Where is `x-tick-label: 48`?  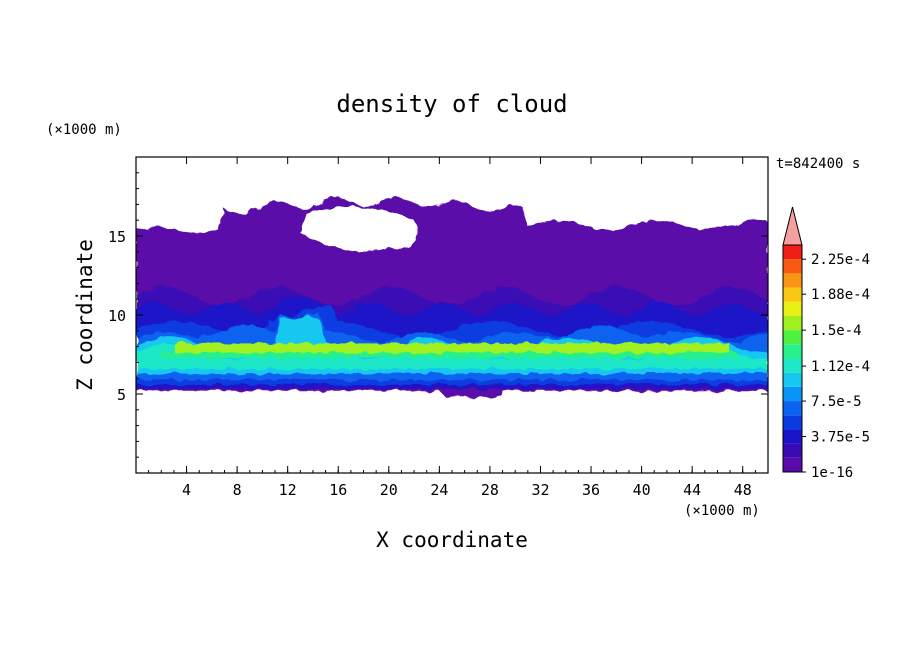
x-tick-label: 48 is located at coordinates (743, 490).